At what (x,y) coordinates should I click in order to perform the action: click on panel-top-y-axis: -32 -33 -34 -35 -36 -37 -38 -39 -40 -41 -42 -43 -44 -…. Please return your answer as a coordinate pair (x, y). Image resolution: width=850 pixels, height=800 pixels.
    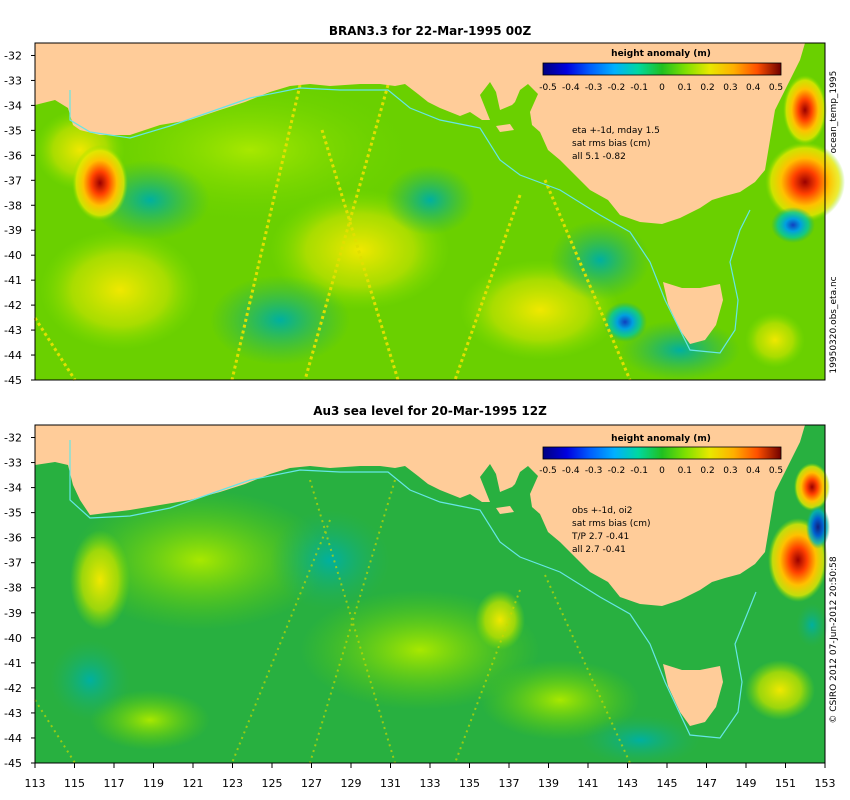
    Looking at the image, I should click on (19, 218).